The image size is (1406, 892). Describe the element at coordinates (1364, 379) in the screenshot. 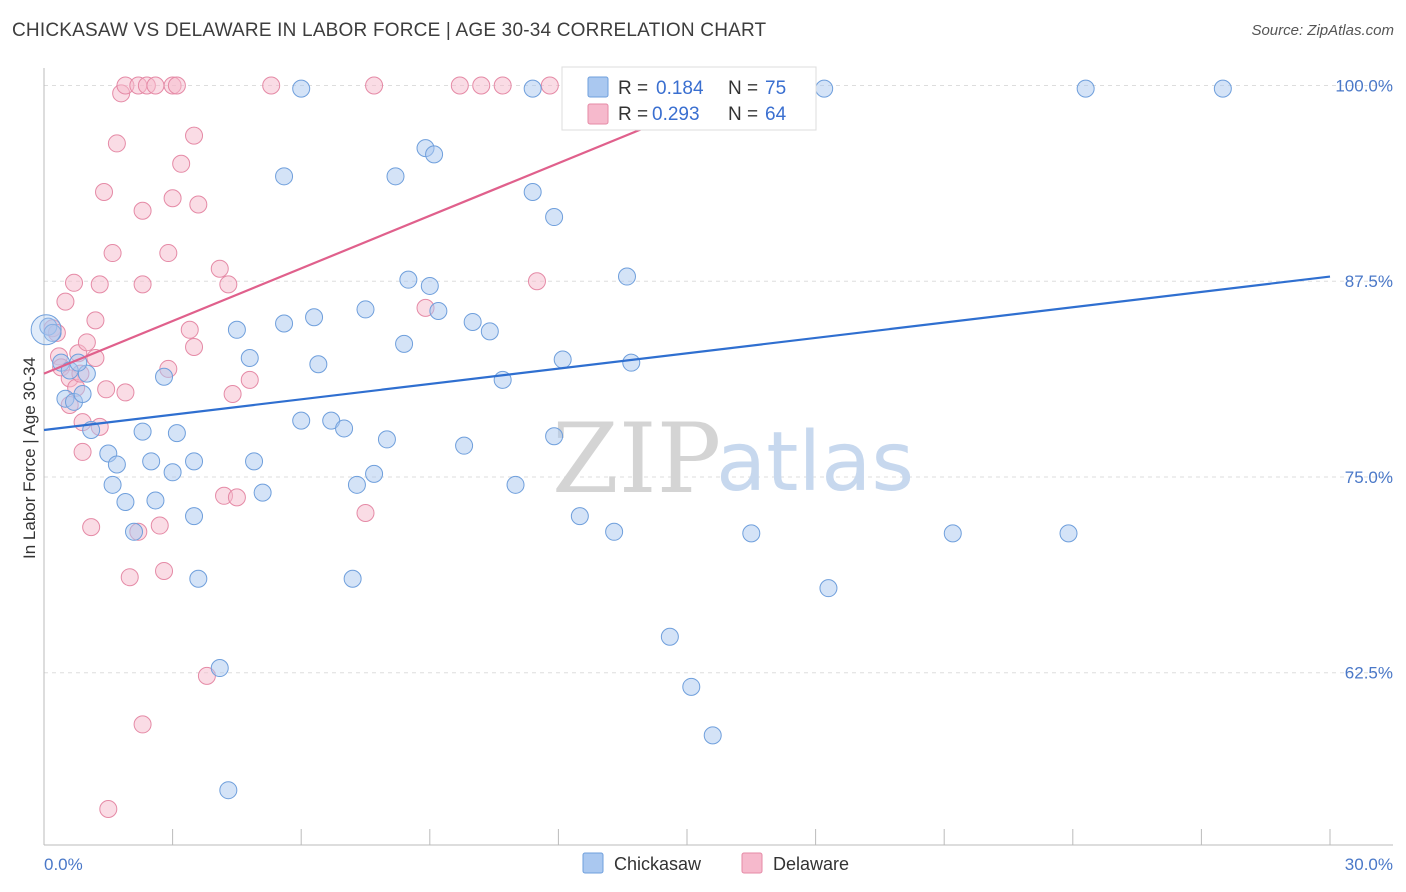

I see `y-tick-labels: 62.5% 75.0% 87.5% 100.0%` at that location.